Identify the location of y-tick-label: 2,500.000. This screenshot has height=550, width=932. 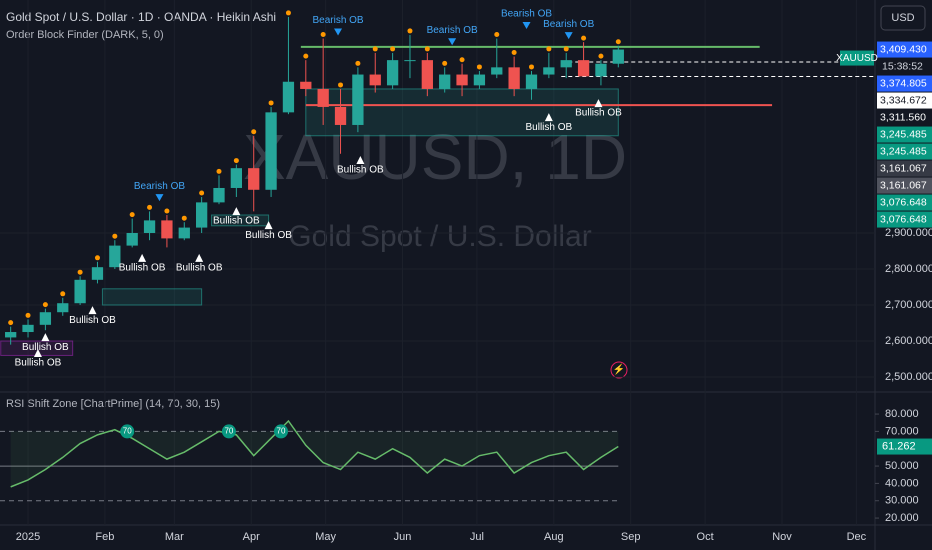
(908, 377).